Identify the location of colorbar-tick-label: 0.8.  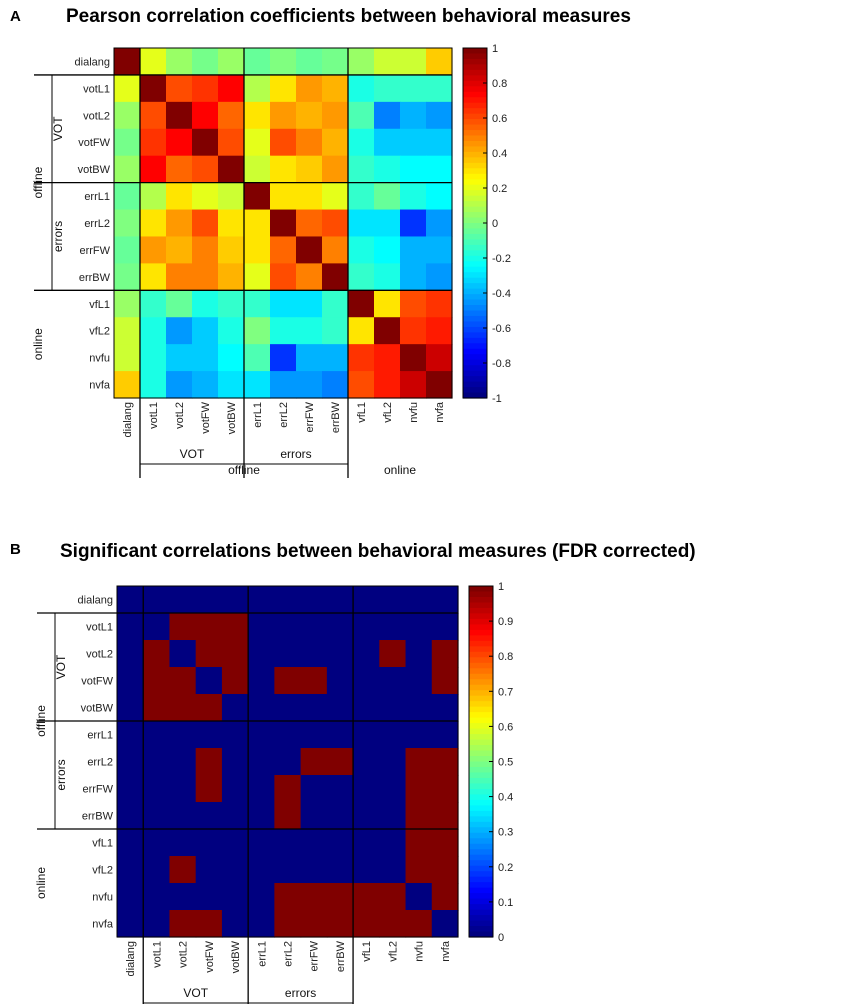
(505, 657).